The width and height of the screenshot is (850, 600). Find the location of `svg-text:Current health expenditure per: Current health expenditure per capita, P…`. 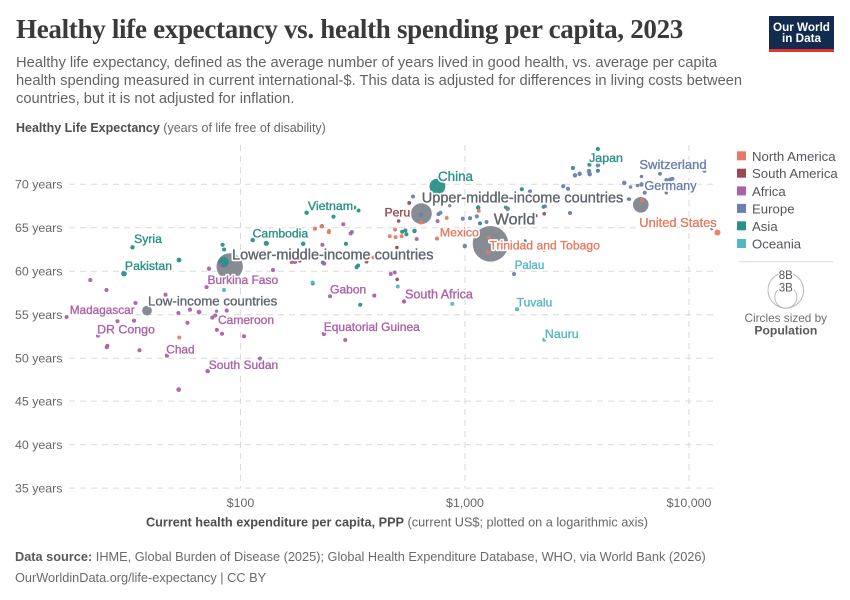

svg-text:Current health expenditure per: Current health expenditure per capita, P… is located at coordinates (397, 523).